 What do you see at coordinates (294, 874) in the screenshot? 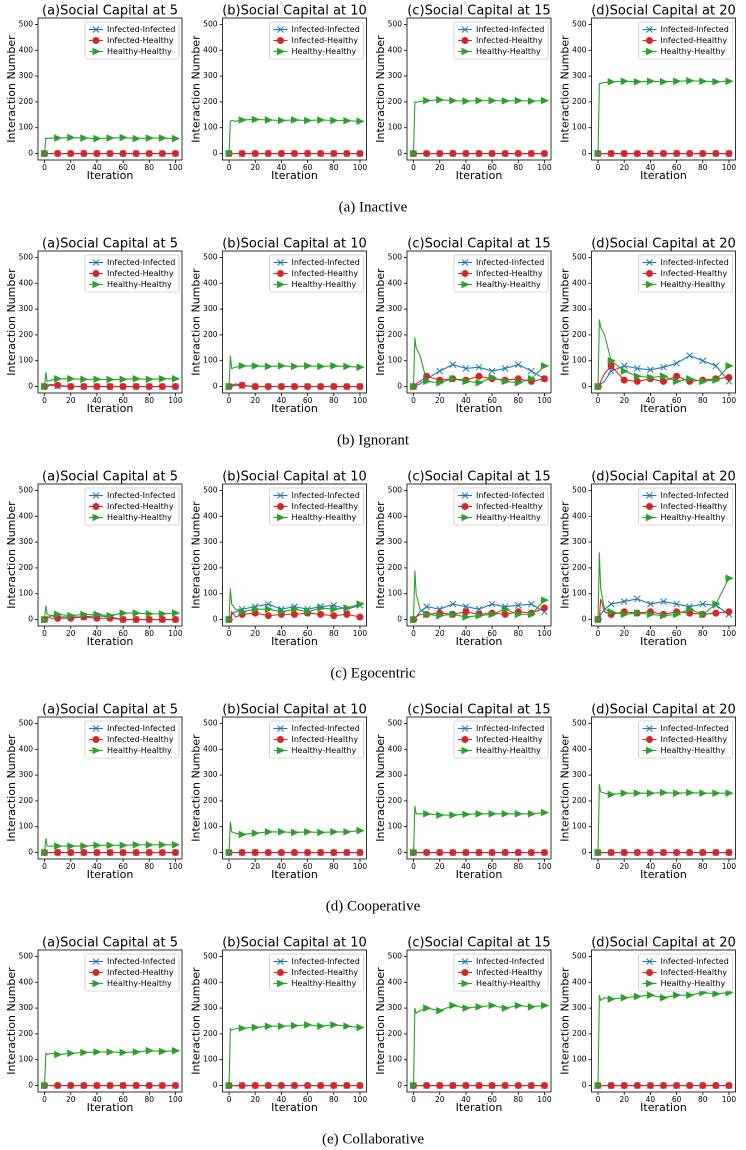
I see `x-axis-label: Iteration` at bounding box center [294, 874].